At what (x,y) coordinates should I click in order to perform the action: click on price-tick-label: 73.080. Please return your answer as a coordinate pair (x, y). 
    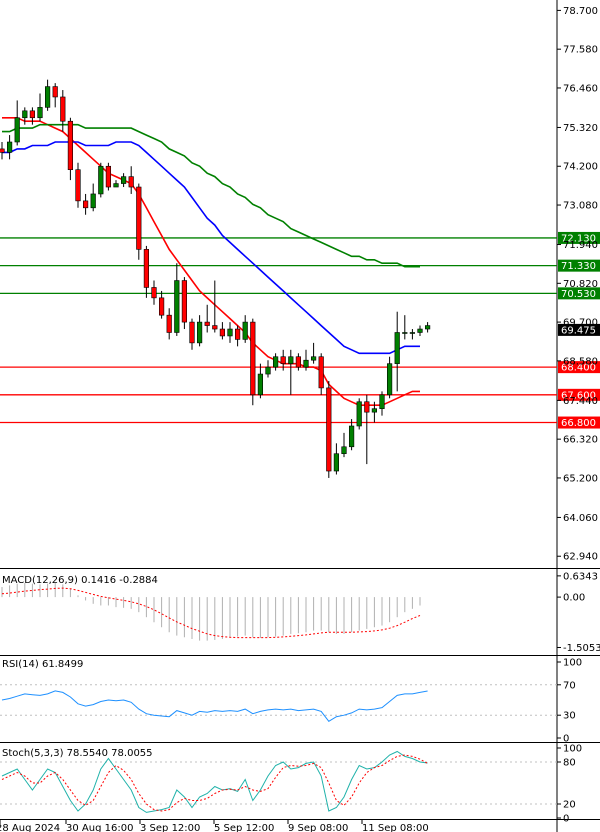
    Looking at the image, I should click on (580, 206).